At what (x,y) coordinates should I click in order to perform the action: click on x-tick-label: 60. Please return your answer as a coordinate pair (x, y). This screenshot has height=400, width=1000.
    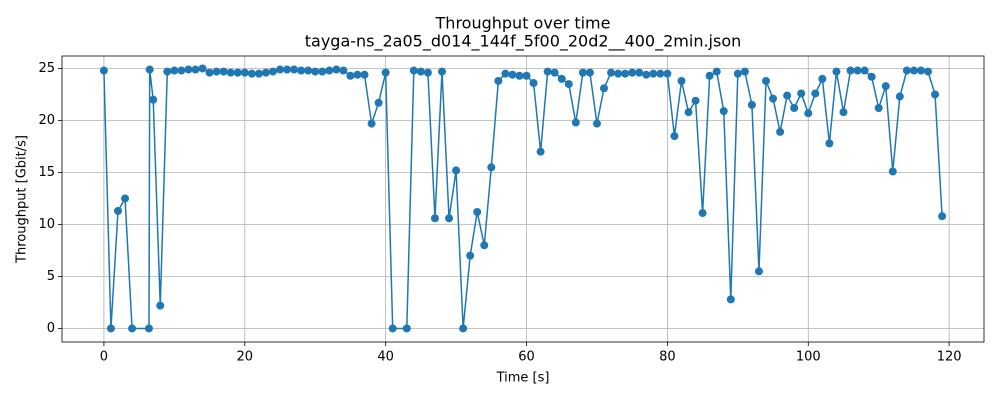
    Looking at the image, I should click on (526, 357).